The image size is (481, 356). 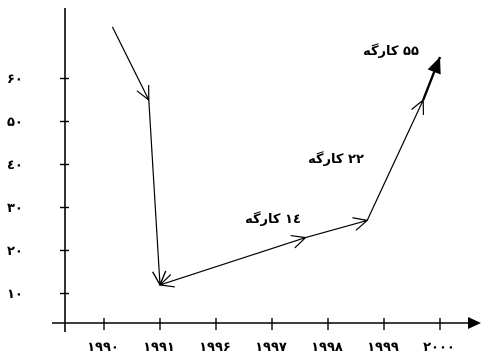 What do you see at coordinates (15, 165) in the screenshot?
I see `y-tick-label: ٤۰` at bounding box center [15, 165].